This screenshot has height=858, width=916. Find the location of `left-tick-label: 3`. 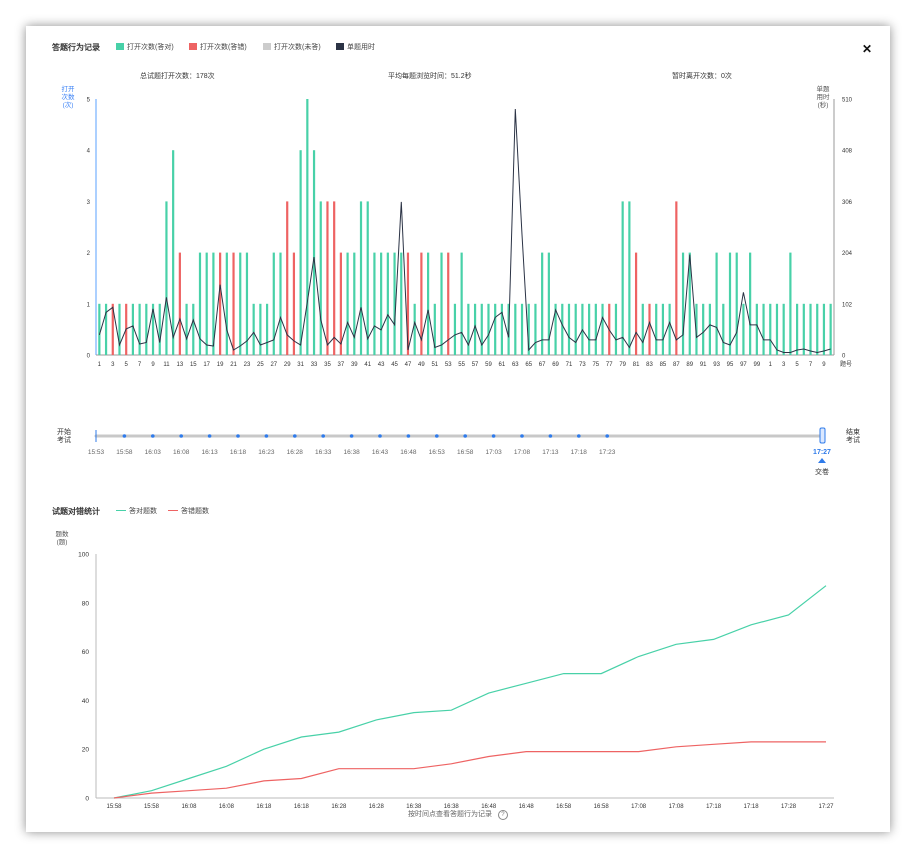

left-tick-label: 3 is located at coordinates (89, 203).